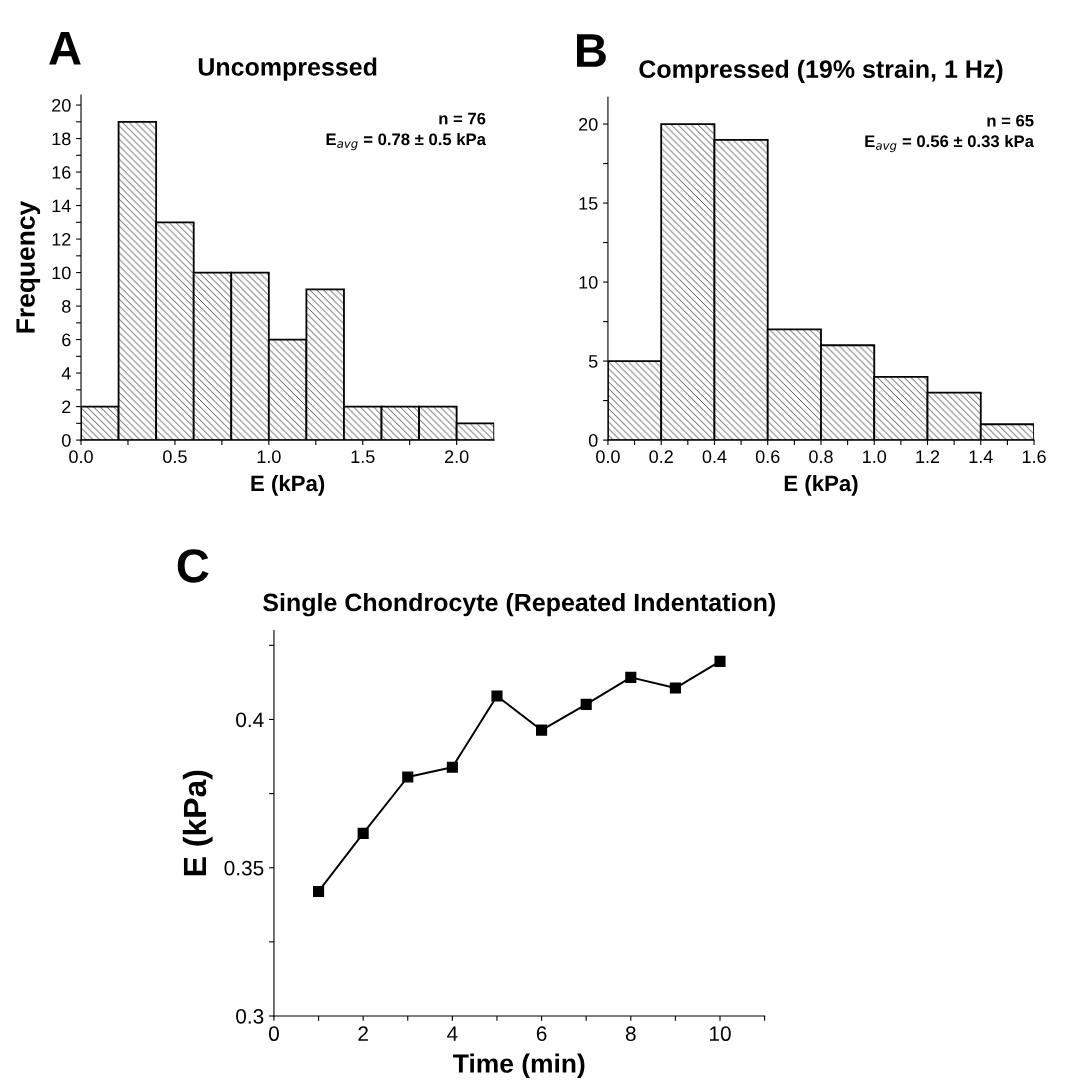  Describe the element at coordinates (720, 1034) in the screenshot. I see `x-tick-label: 10` at that location.